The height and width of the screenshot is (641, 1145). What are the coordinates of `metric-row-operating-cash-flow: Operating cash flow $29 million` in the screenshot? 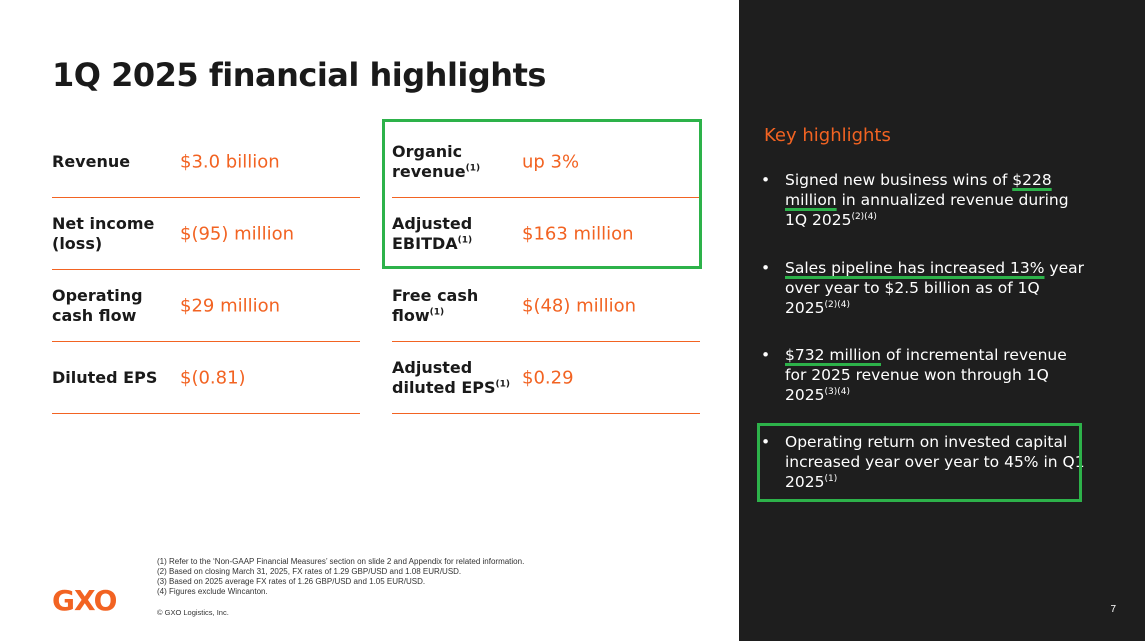 It's located at (206, 306).